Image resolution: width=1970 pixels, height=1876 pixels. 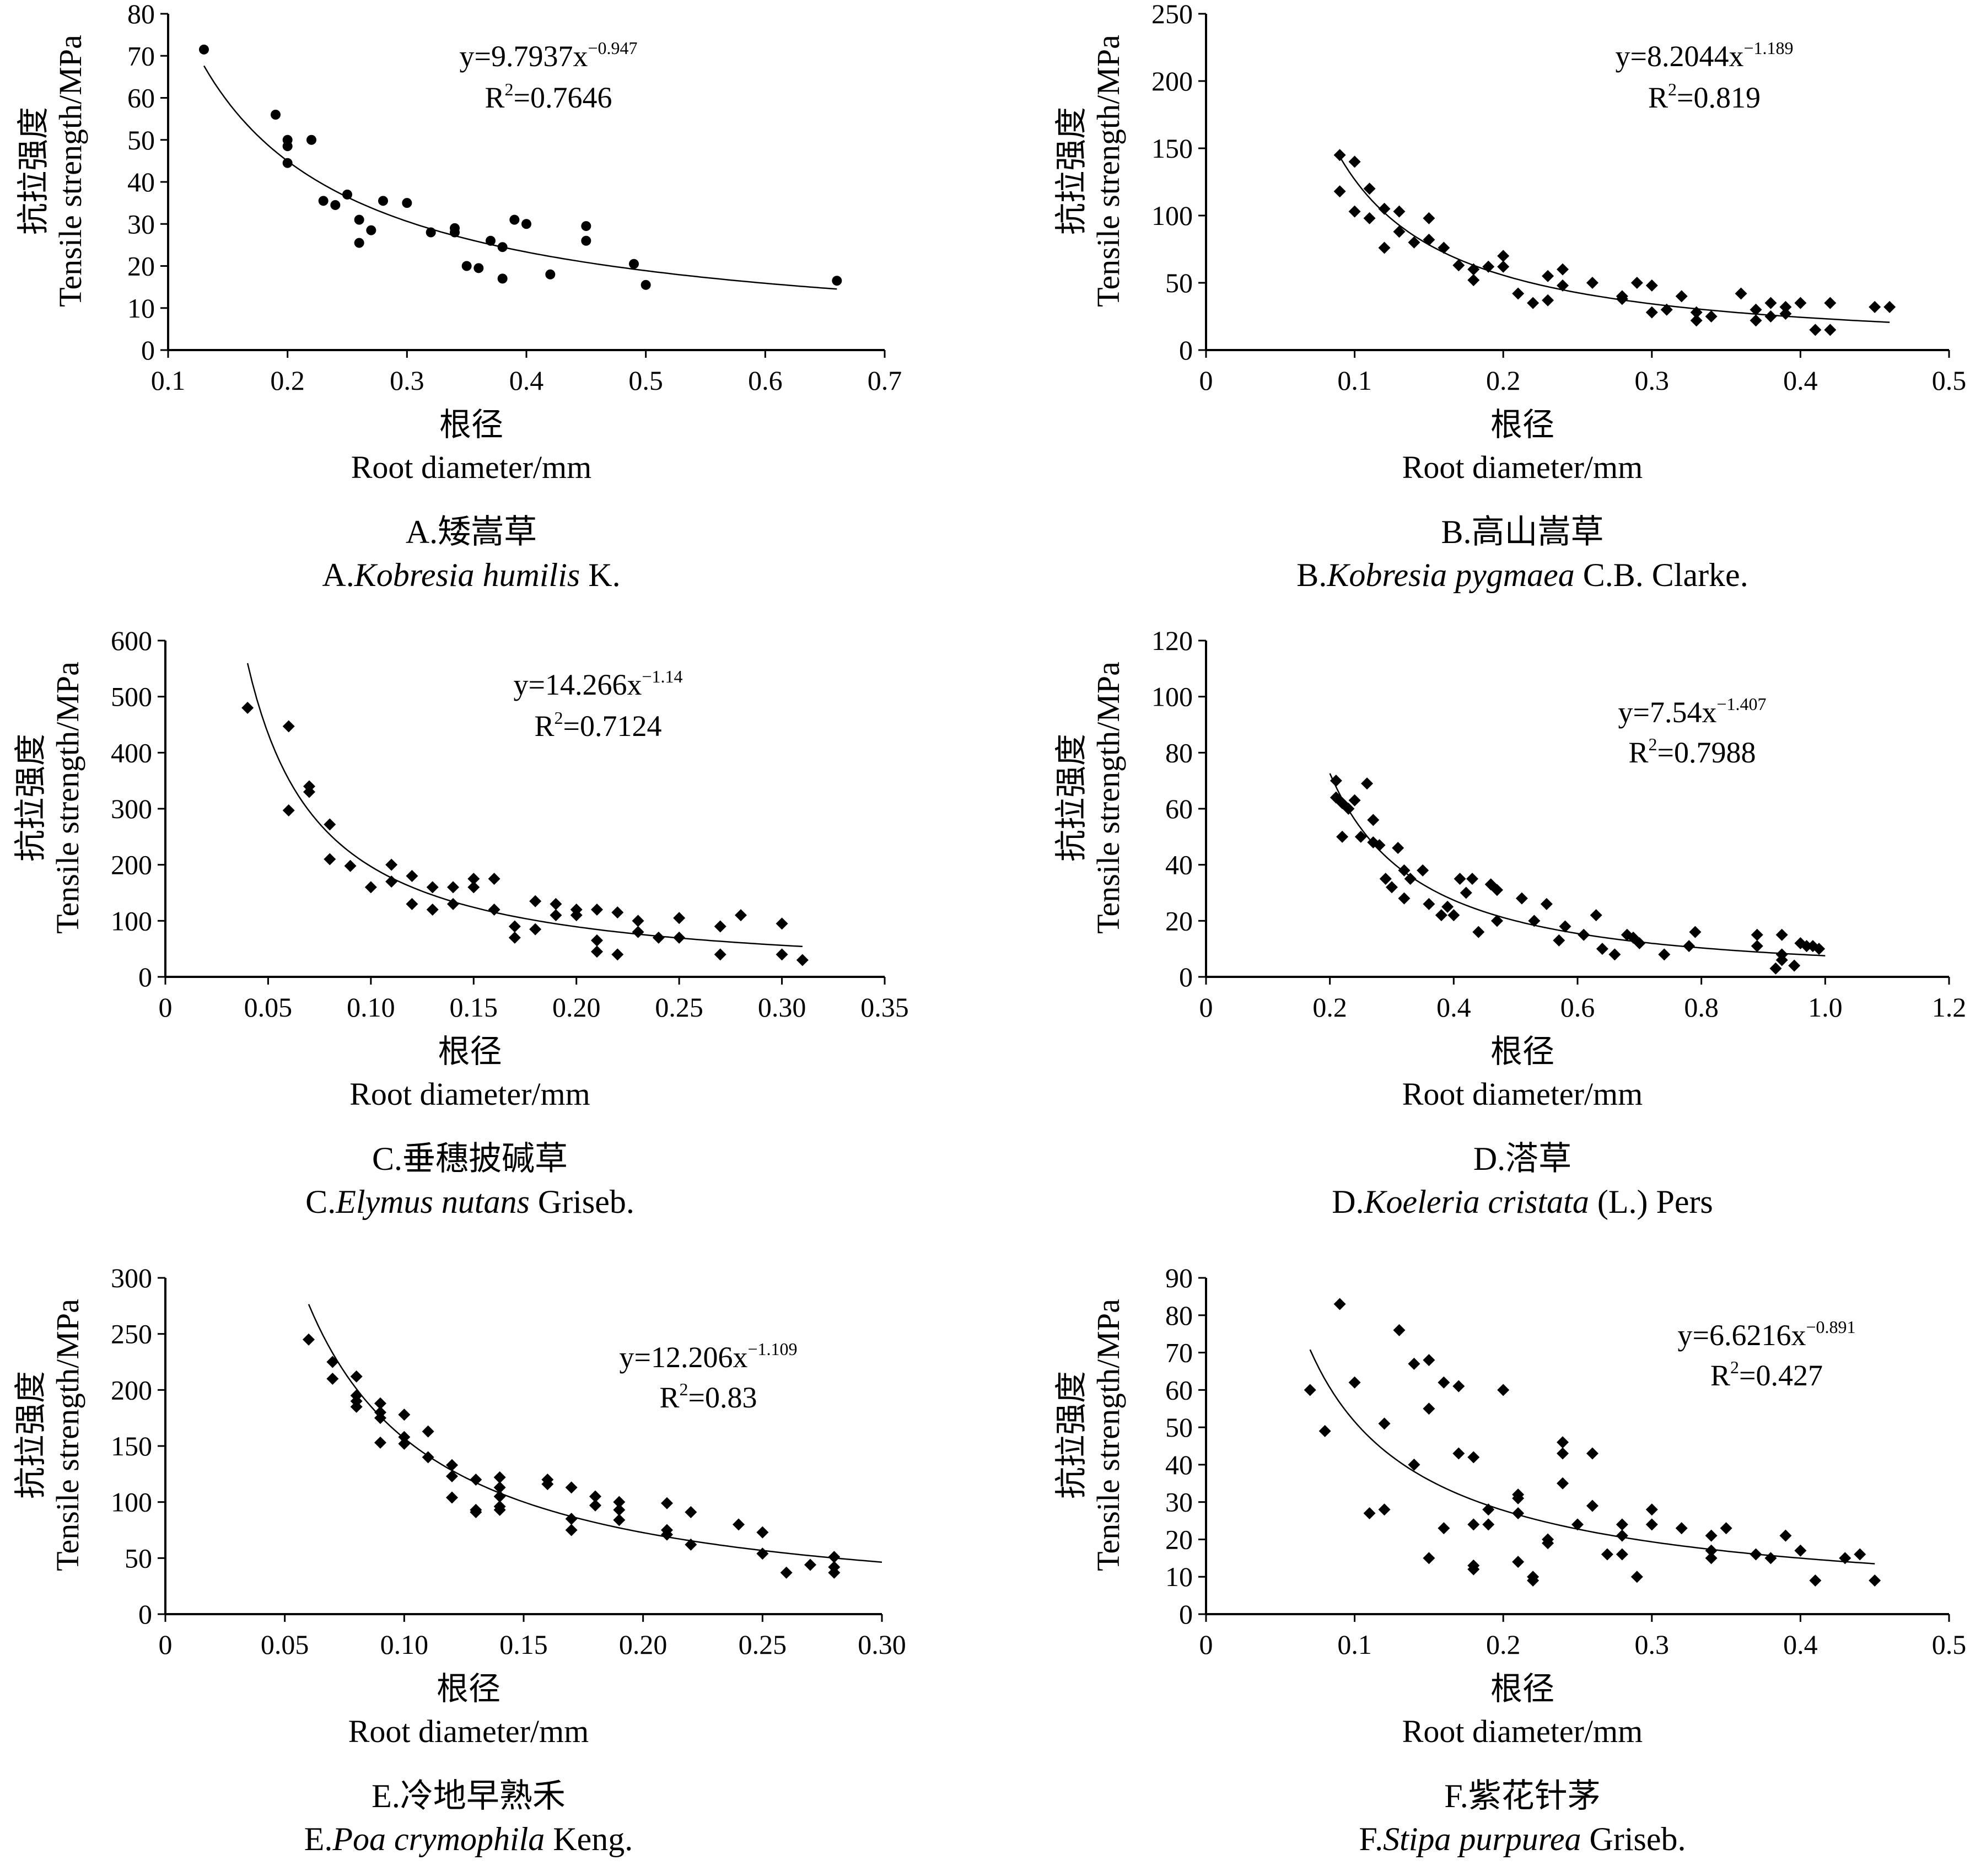 What do you see at coordinates (1172, 640) in the screenshot?
I see `y-tick-label: 120` at bounding box center [1172, 640].